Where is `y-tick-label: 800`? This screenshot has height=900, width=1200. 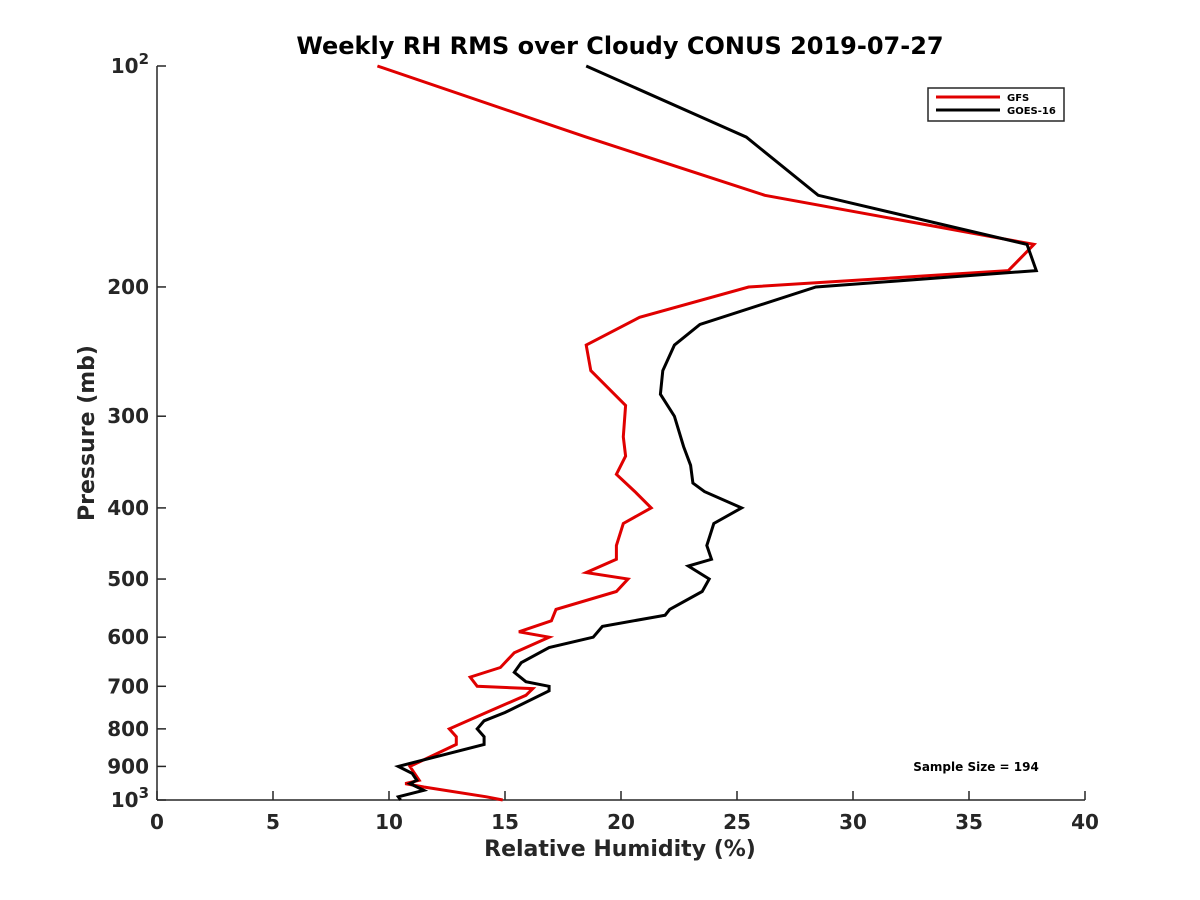
y-tick-label: 800 is located at coordinates (128, 729).